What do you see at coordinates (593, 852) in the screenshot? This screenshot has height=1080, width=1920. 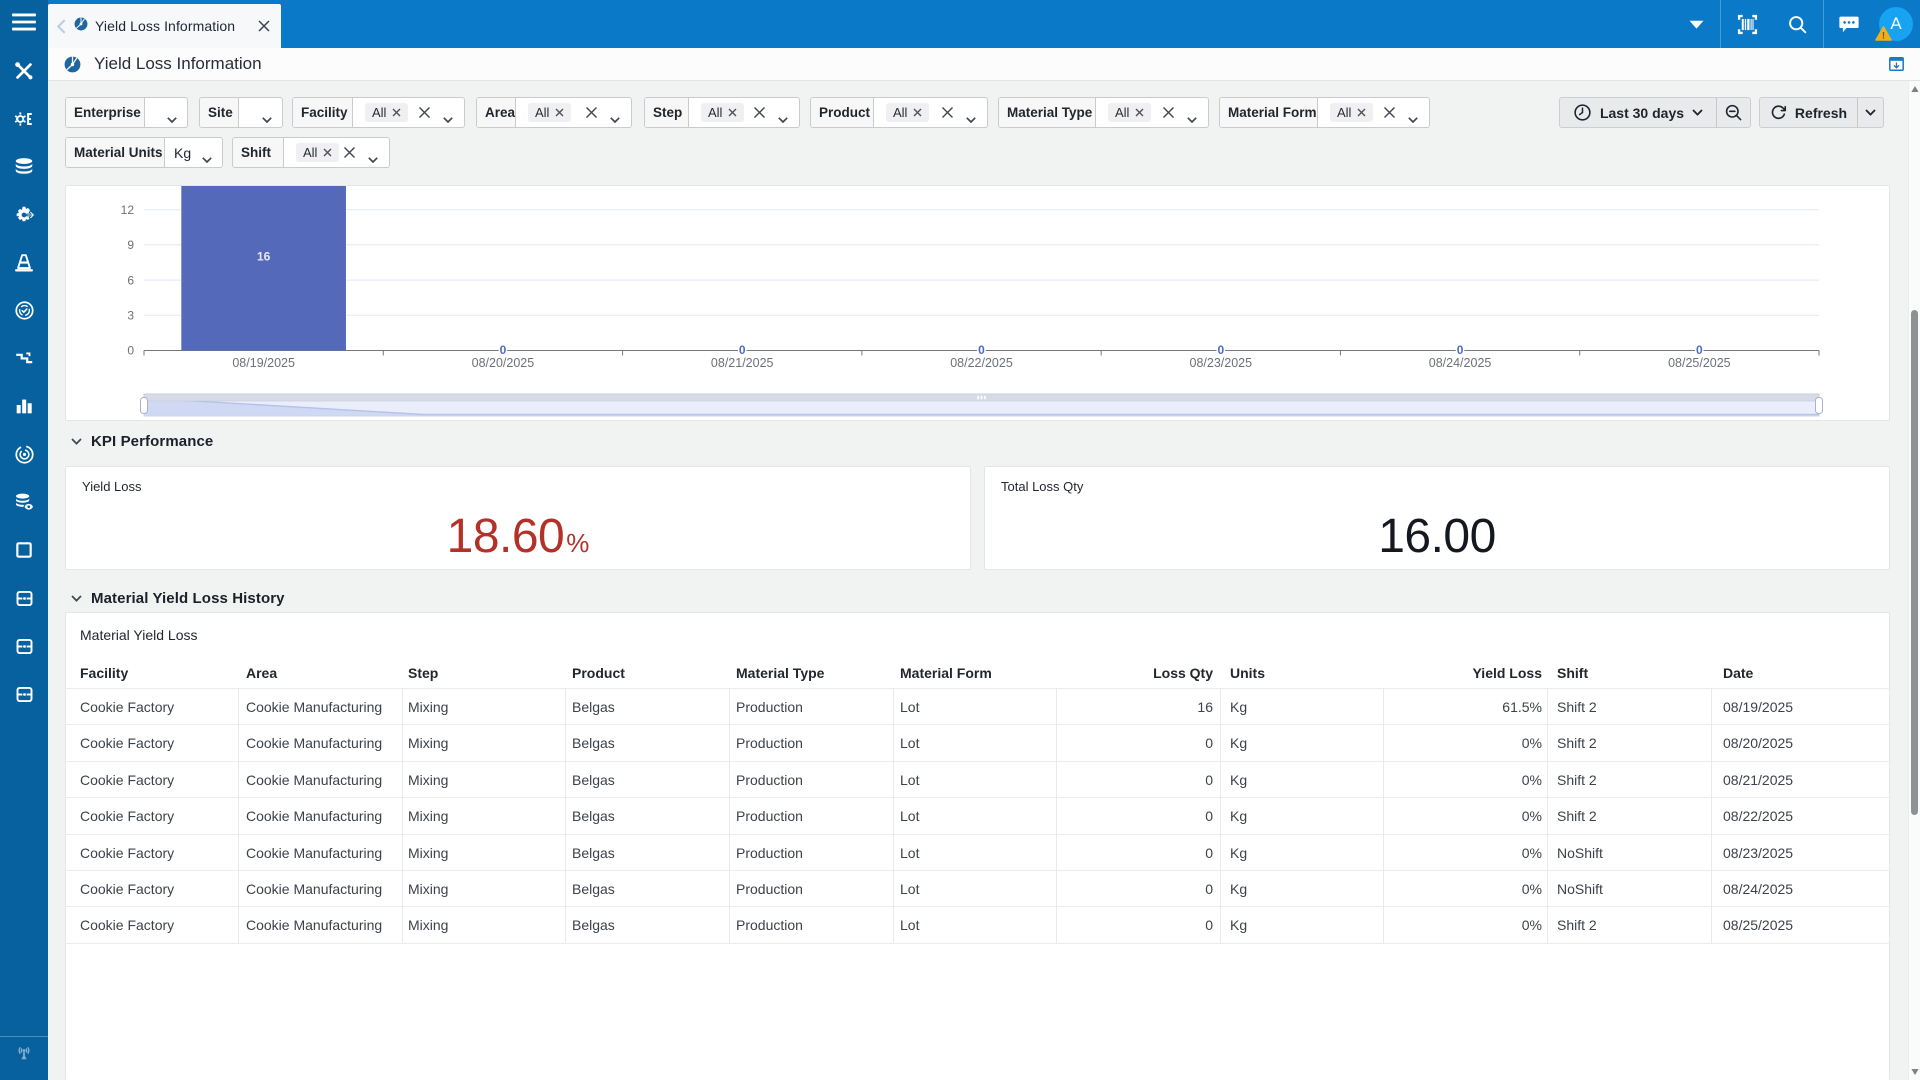 I see `cell-product: Belgas` at bounding box center [593, 852].